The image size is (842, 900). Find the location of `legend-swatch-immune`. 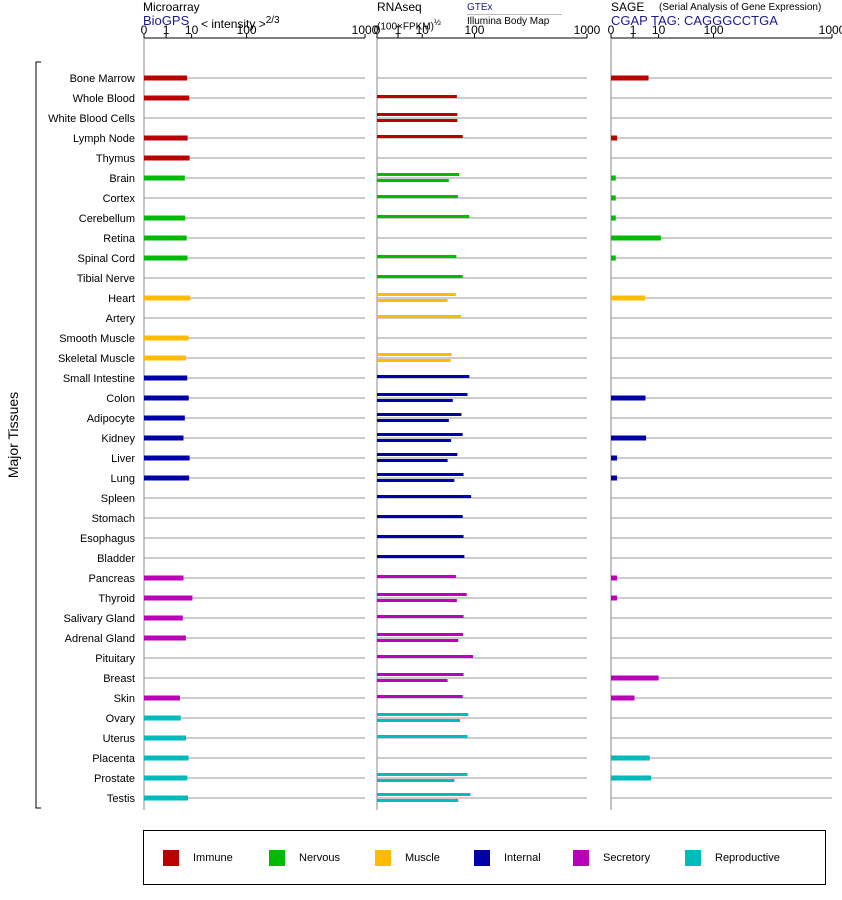

legend-swatch-immune is located at coordinates (171, 858).